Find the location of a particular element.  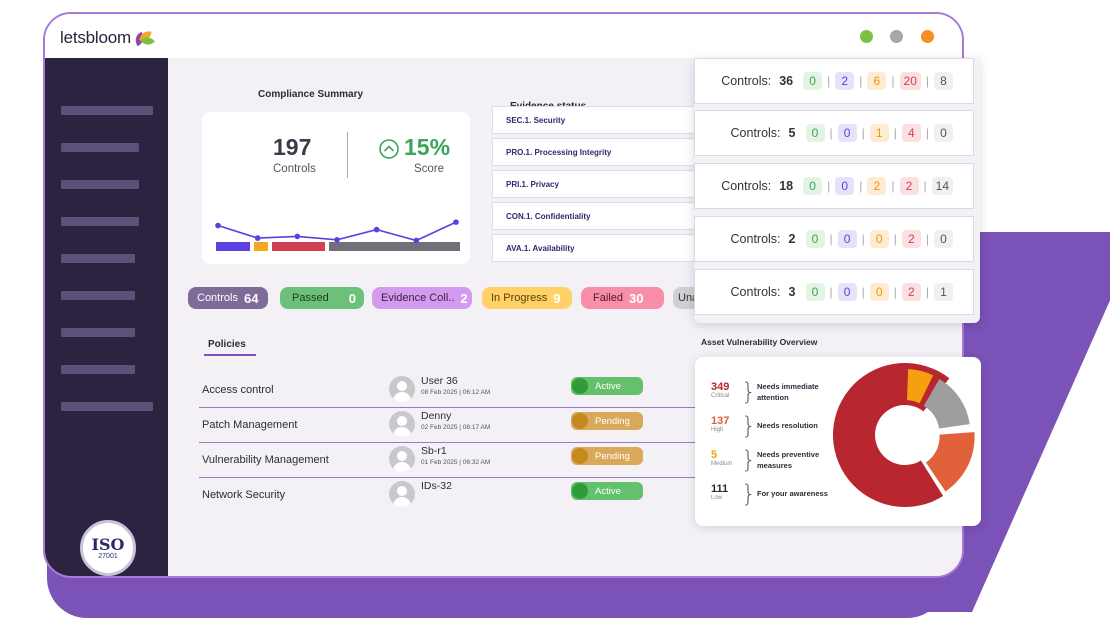

controls-row: Controls: 18 0 | 0 | 2 | 2 | 14 is located at coordinates (834, 186).